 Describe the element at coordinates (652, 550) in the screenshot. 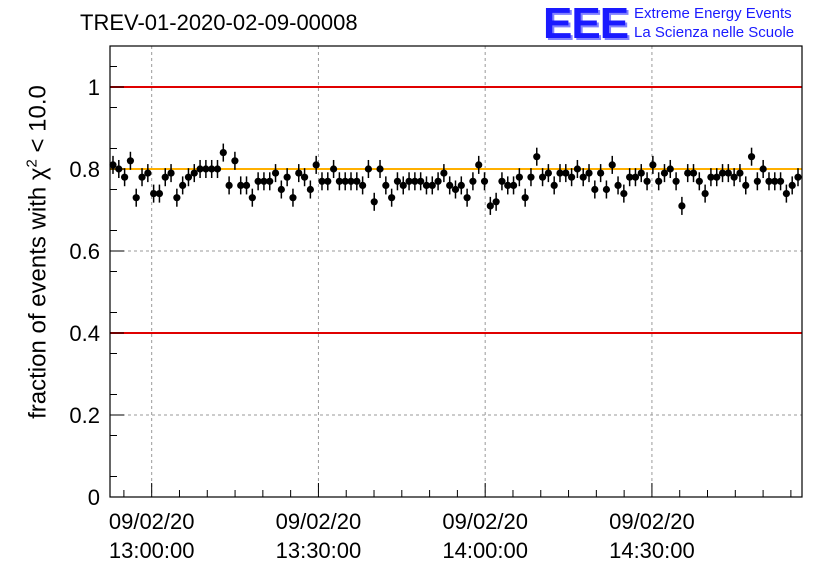

I see `x-tick-label-time: 14:30:00` at that location.